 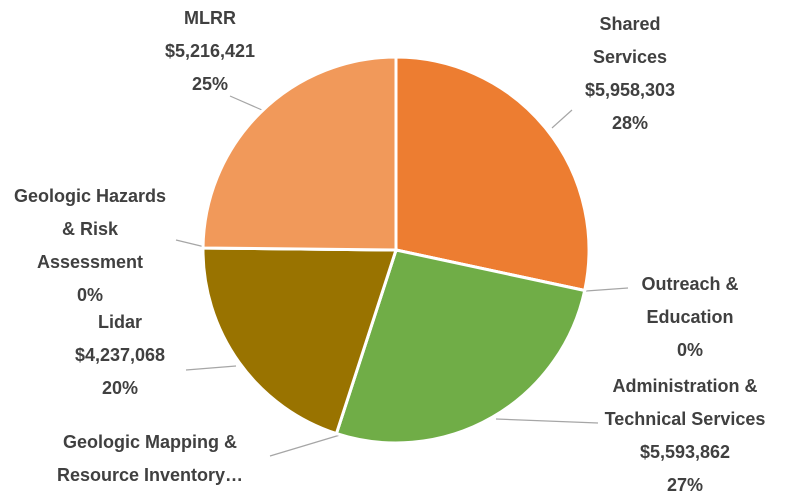 I want to click on label-hazards: Geologic Hazards & Risk Assessment 0%, so click(x=90, y=246).